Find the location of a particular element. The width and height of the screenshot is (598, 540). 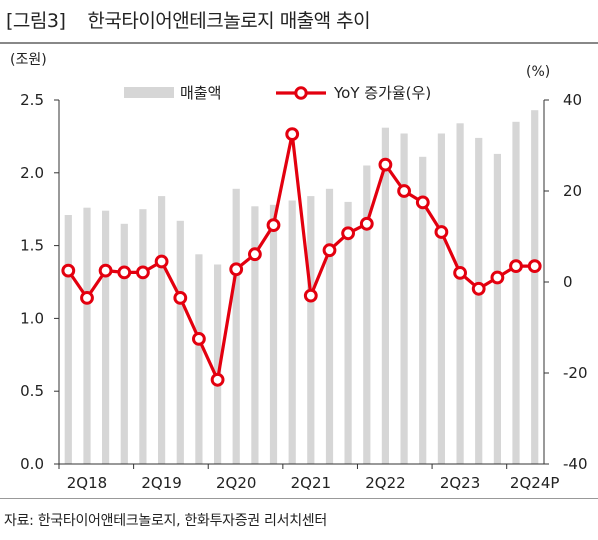

y-tick-label-left: 1.0 is located at coordinates (32, 318).